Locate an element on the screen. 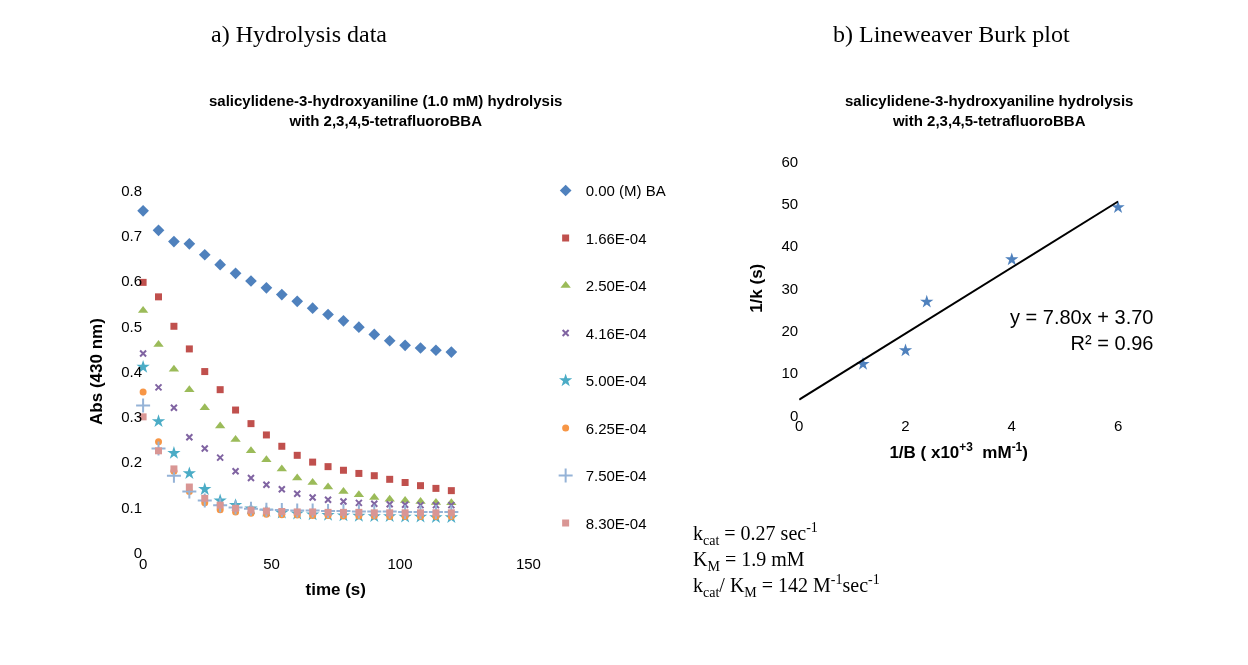  legend-label: 1.66E-04 is located at coordinates (616, 238).